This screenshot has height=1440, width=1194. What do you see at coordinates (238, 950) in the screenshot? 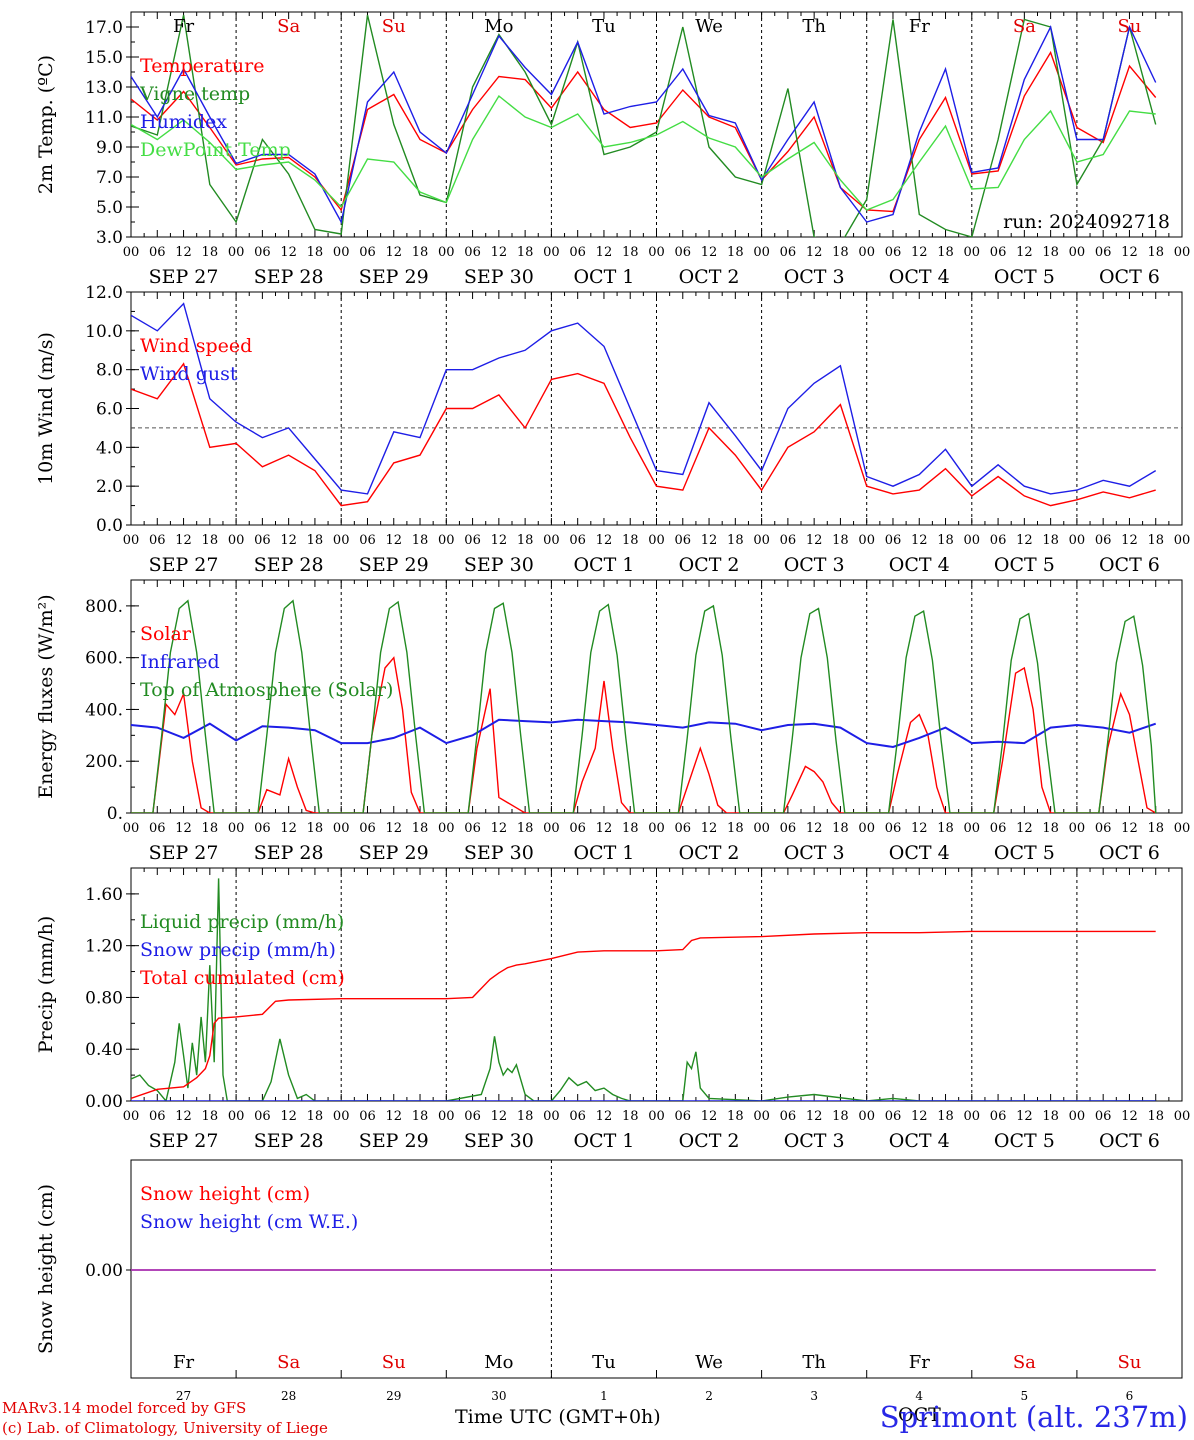
I see `legend-snow-precip-mm-h-: Snow precip (mm/h)` at bounding box center [238, 950].